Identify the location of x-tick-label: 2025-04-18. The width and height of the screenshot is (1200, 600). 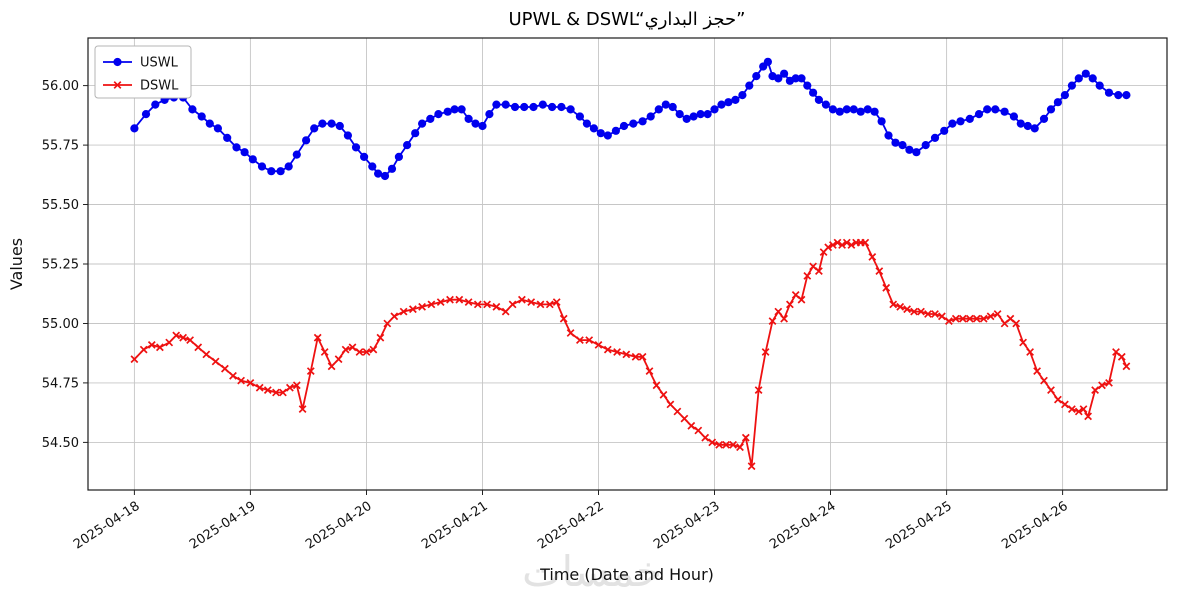
(107, 526).